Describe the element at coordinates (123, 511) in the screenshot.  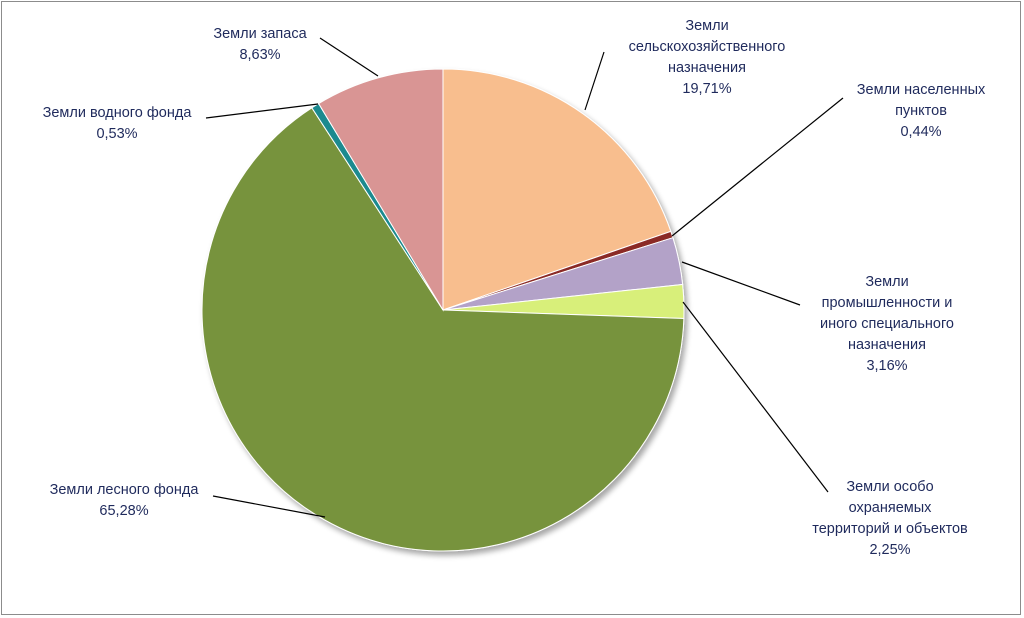
I see `data-label-value: 65,28%` at that location.